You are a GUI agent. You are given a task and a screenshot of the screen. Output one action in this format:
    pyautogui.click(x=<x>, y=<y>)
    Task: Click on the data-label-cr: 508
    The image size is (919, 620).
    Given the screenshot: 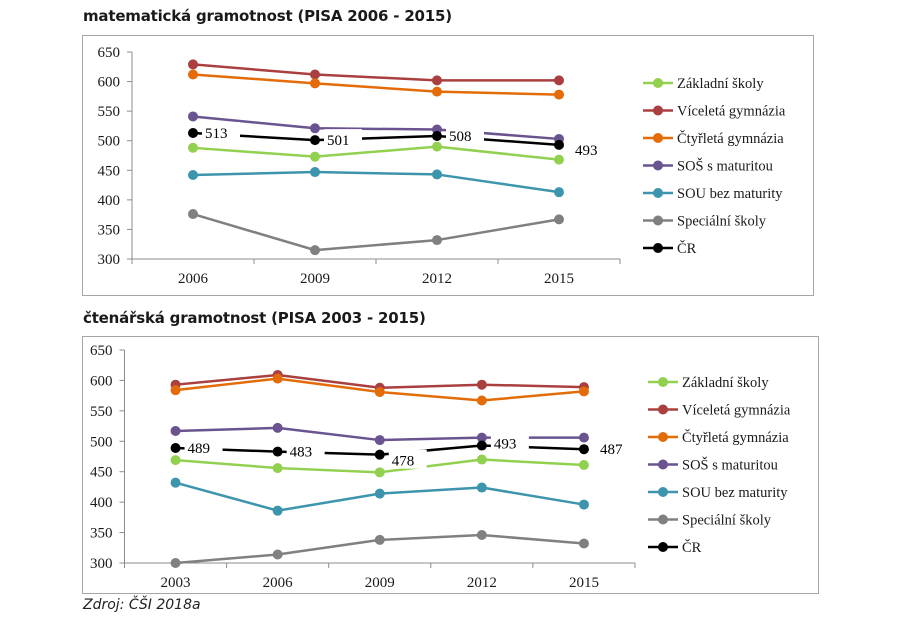 What is the action you would take?
    pyautogui.click(x=460, y=137)
    